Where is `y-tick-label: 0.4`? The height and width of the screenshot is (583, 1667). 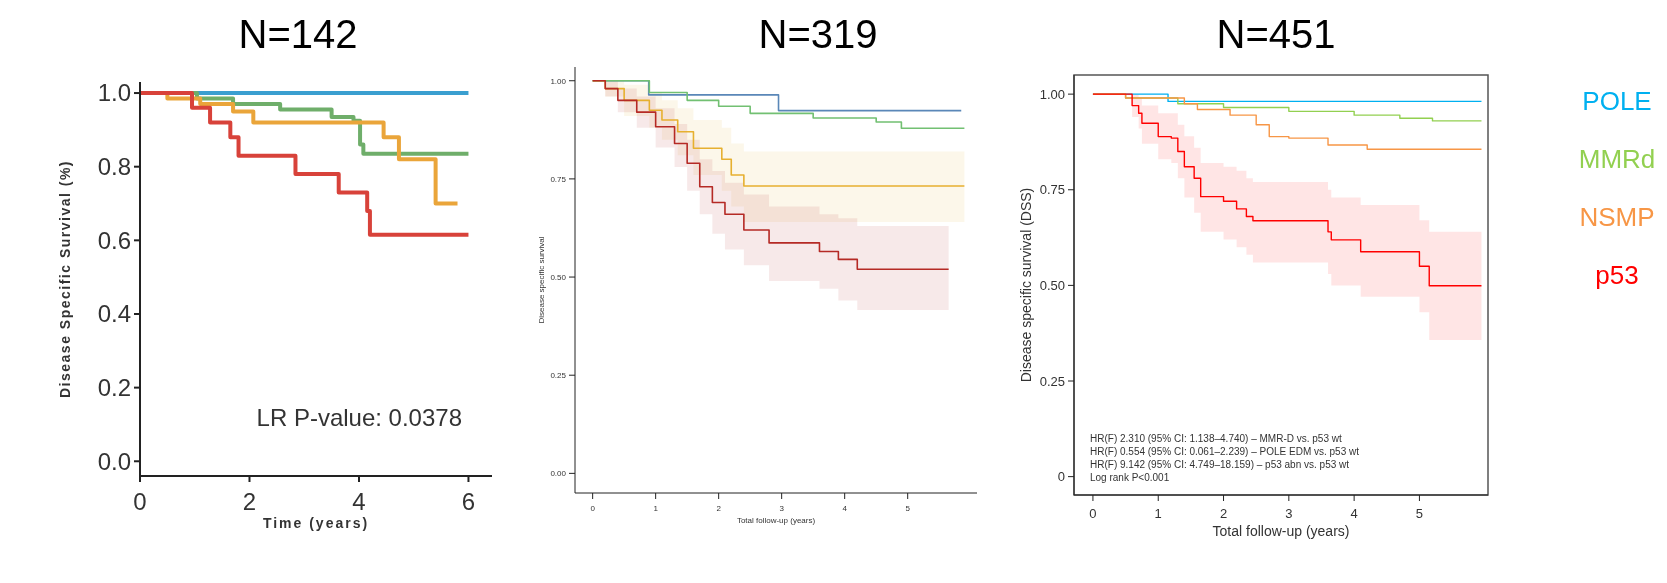 y-tick-label: 0.4 is located at coordinates (114, 314).